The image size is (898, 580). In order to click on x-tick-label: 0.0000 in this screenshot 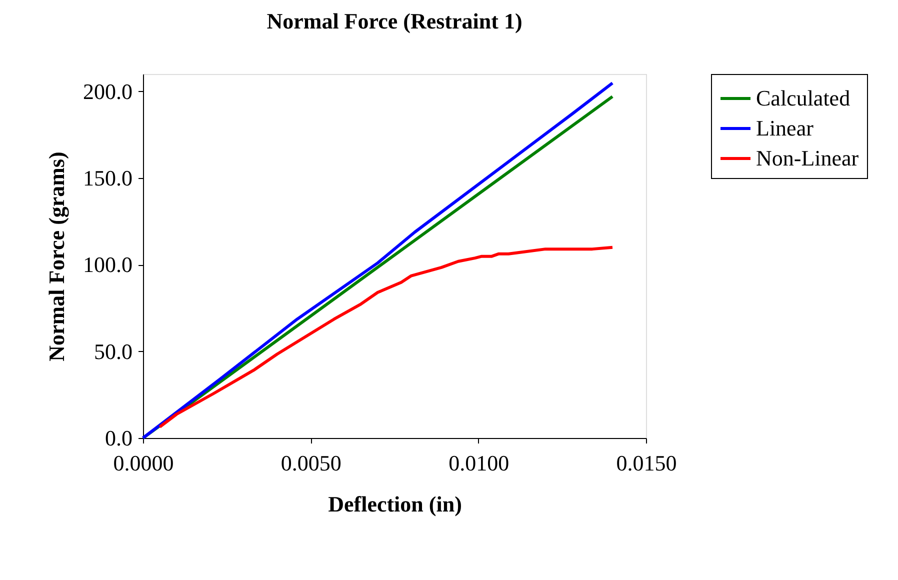, I will do `click(143, 463)`.